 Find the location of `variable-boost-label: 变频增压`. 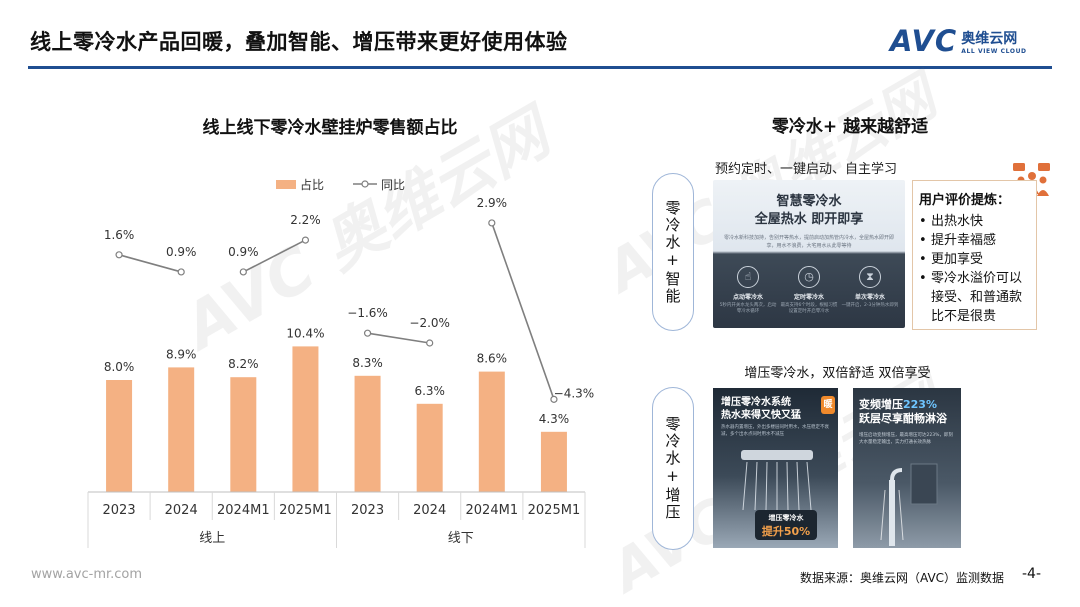

variable-boost-label: 变频增压 is located at coordinates (881, 404).